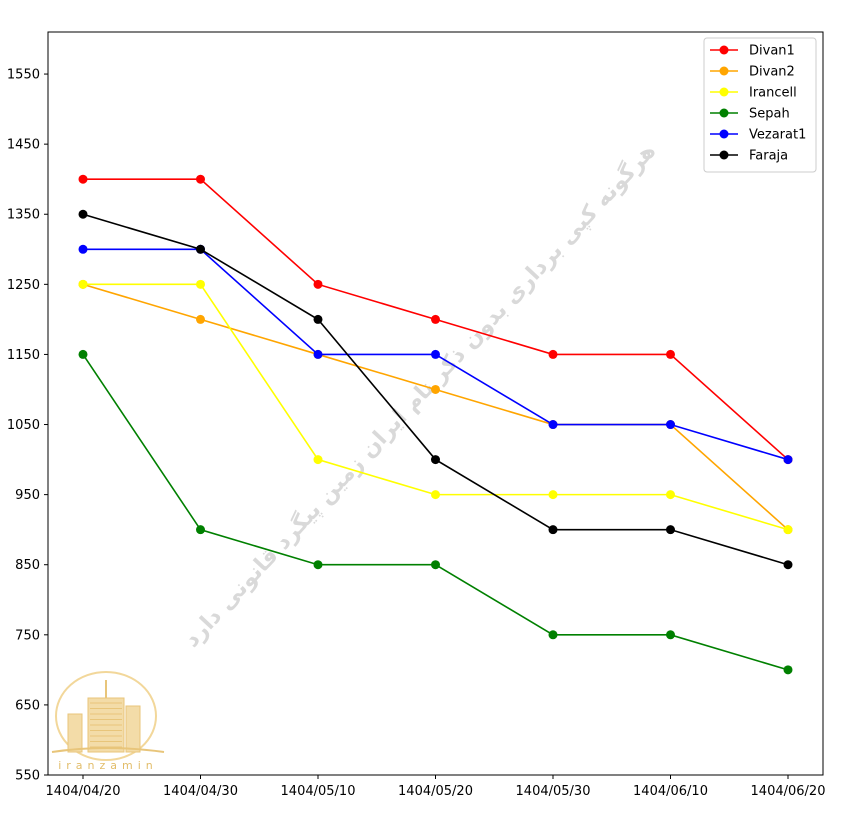 The width and height of the screenshot is (864, 813). Describe the element at coordinates (769, 114) in the screenshot. I see `legend-label: Sepah` at that location.